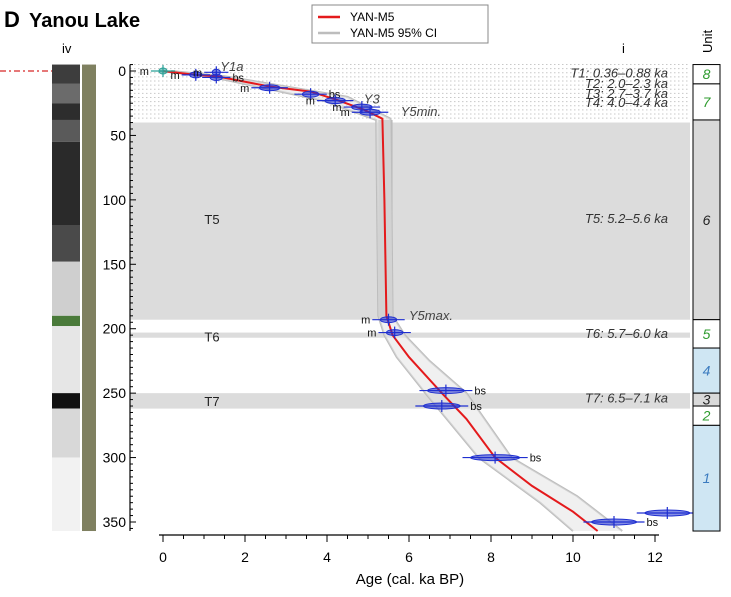 This screenshot has width=731, height=597. Describe the element at coordinates (115, 200) in the screenshot. I see `y-tick-label: 100` at that location.